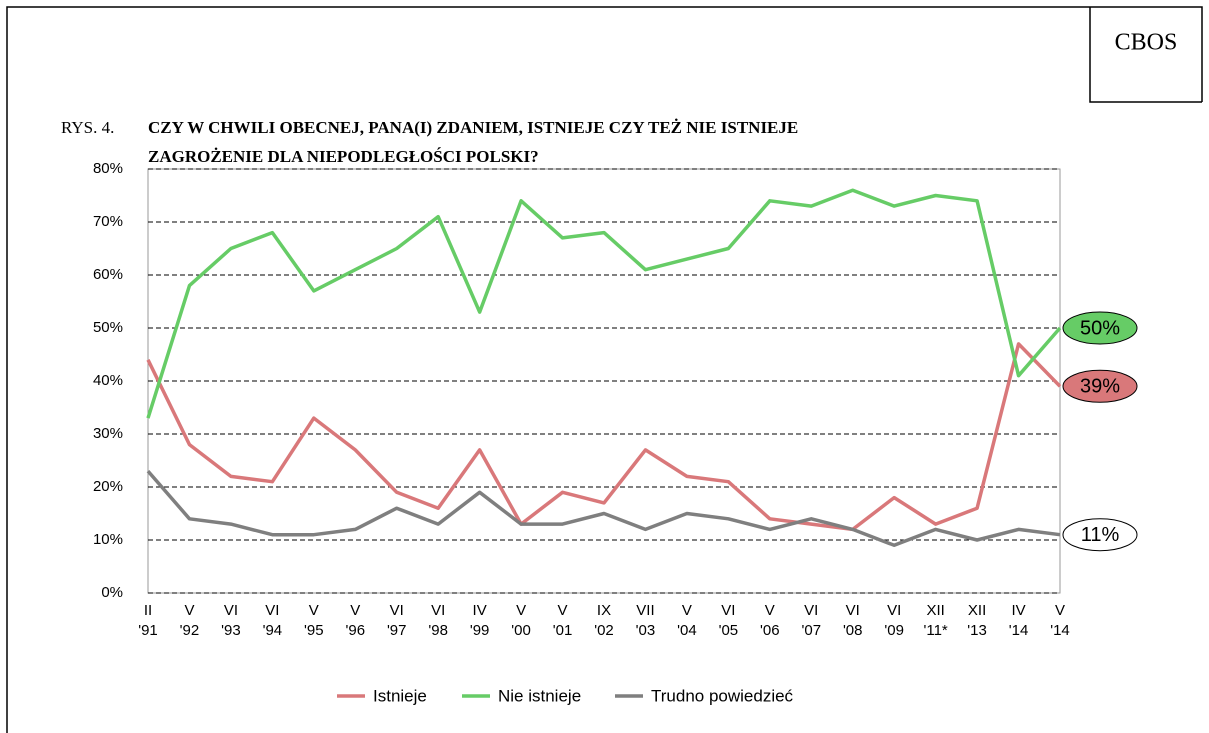  Describe the element at coordinates (108, 433) in the screenshot. I see `y-tick-label: 30%` at that location.